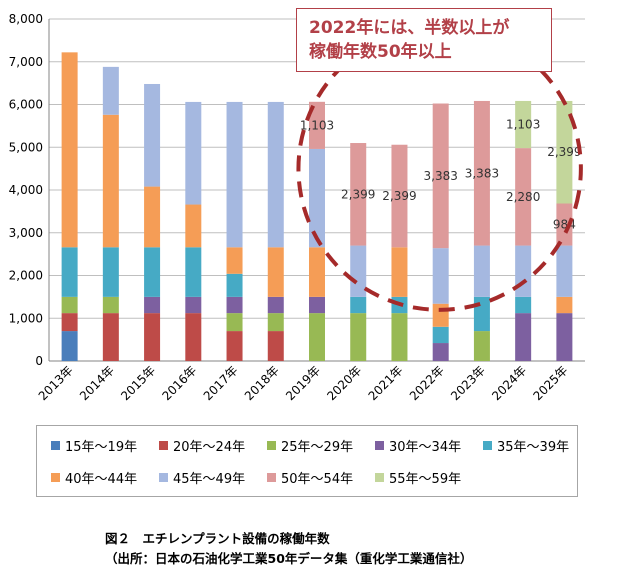  I want to click on y-tick-label: 8,000, so click(26, 19).